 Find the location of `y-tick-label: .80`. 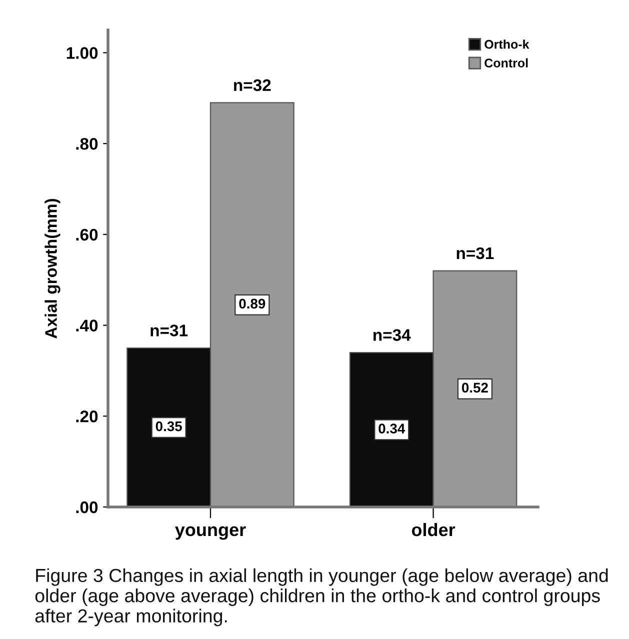

y-tick-label: .80 is located at coordinates (87, 144).